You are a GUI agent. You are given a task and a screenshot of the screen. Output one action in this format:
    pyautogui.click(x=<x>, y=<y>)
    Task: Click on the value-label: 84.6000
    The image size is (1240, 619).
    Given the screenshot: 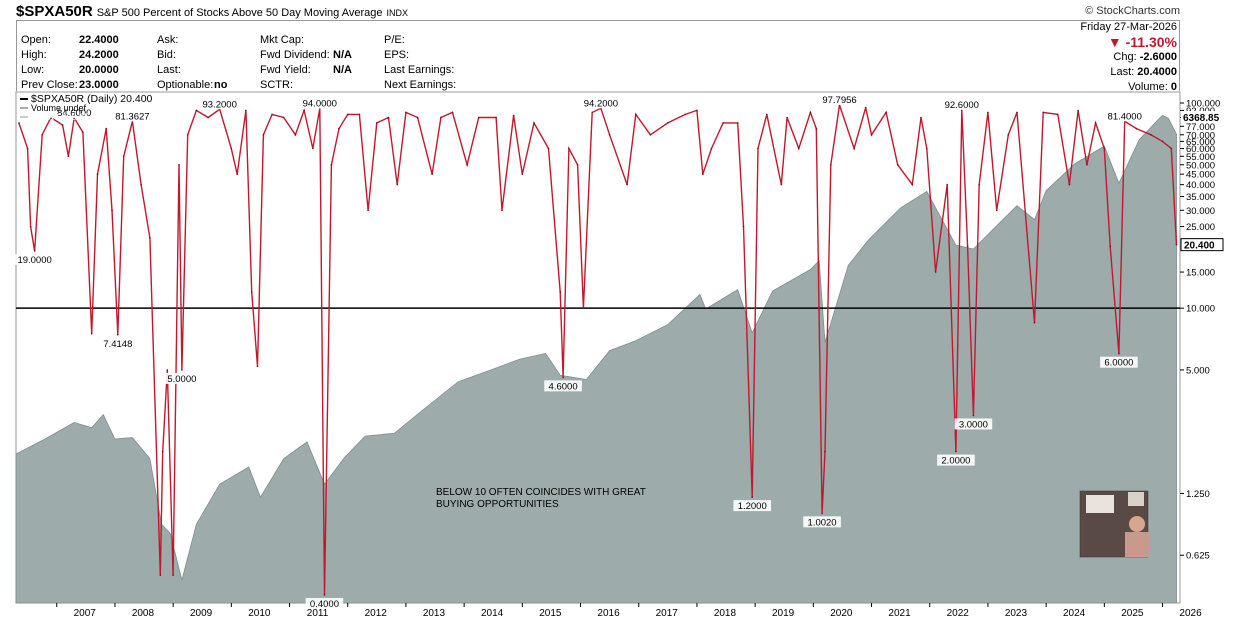 What is the action you would take?
    pyautogui.click(x=74, y=113)
    